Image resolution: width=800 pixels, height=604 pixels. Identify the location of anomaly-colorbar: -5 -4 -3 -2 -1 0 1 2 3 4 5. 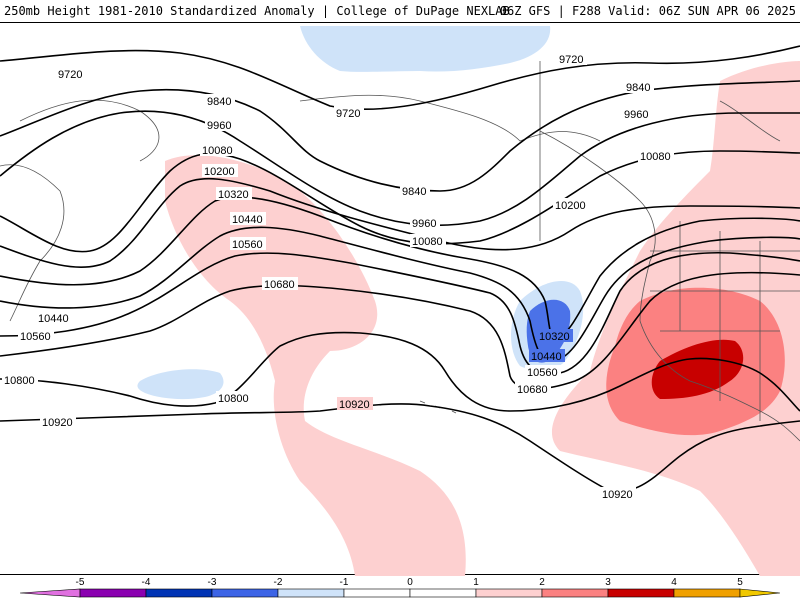
(400, 587).